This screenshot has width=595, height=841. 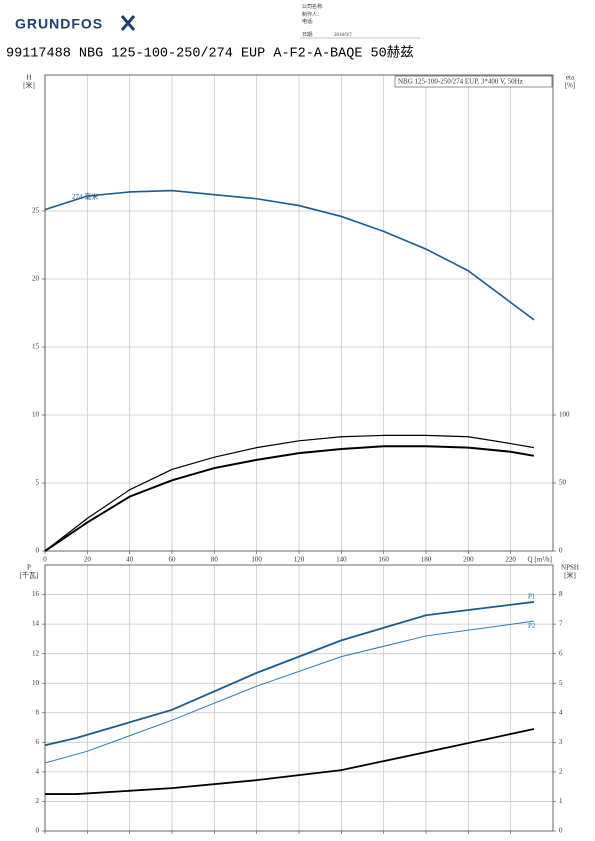 I want to click on y2-tick-label: 4, so click(x=561, y=712).